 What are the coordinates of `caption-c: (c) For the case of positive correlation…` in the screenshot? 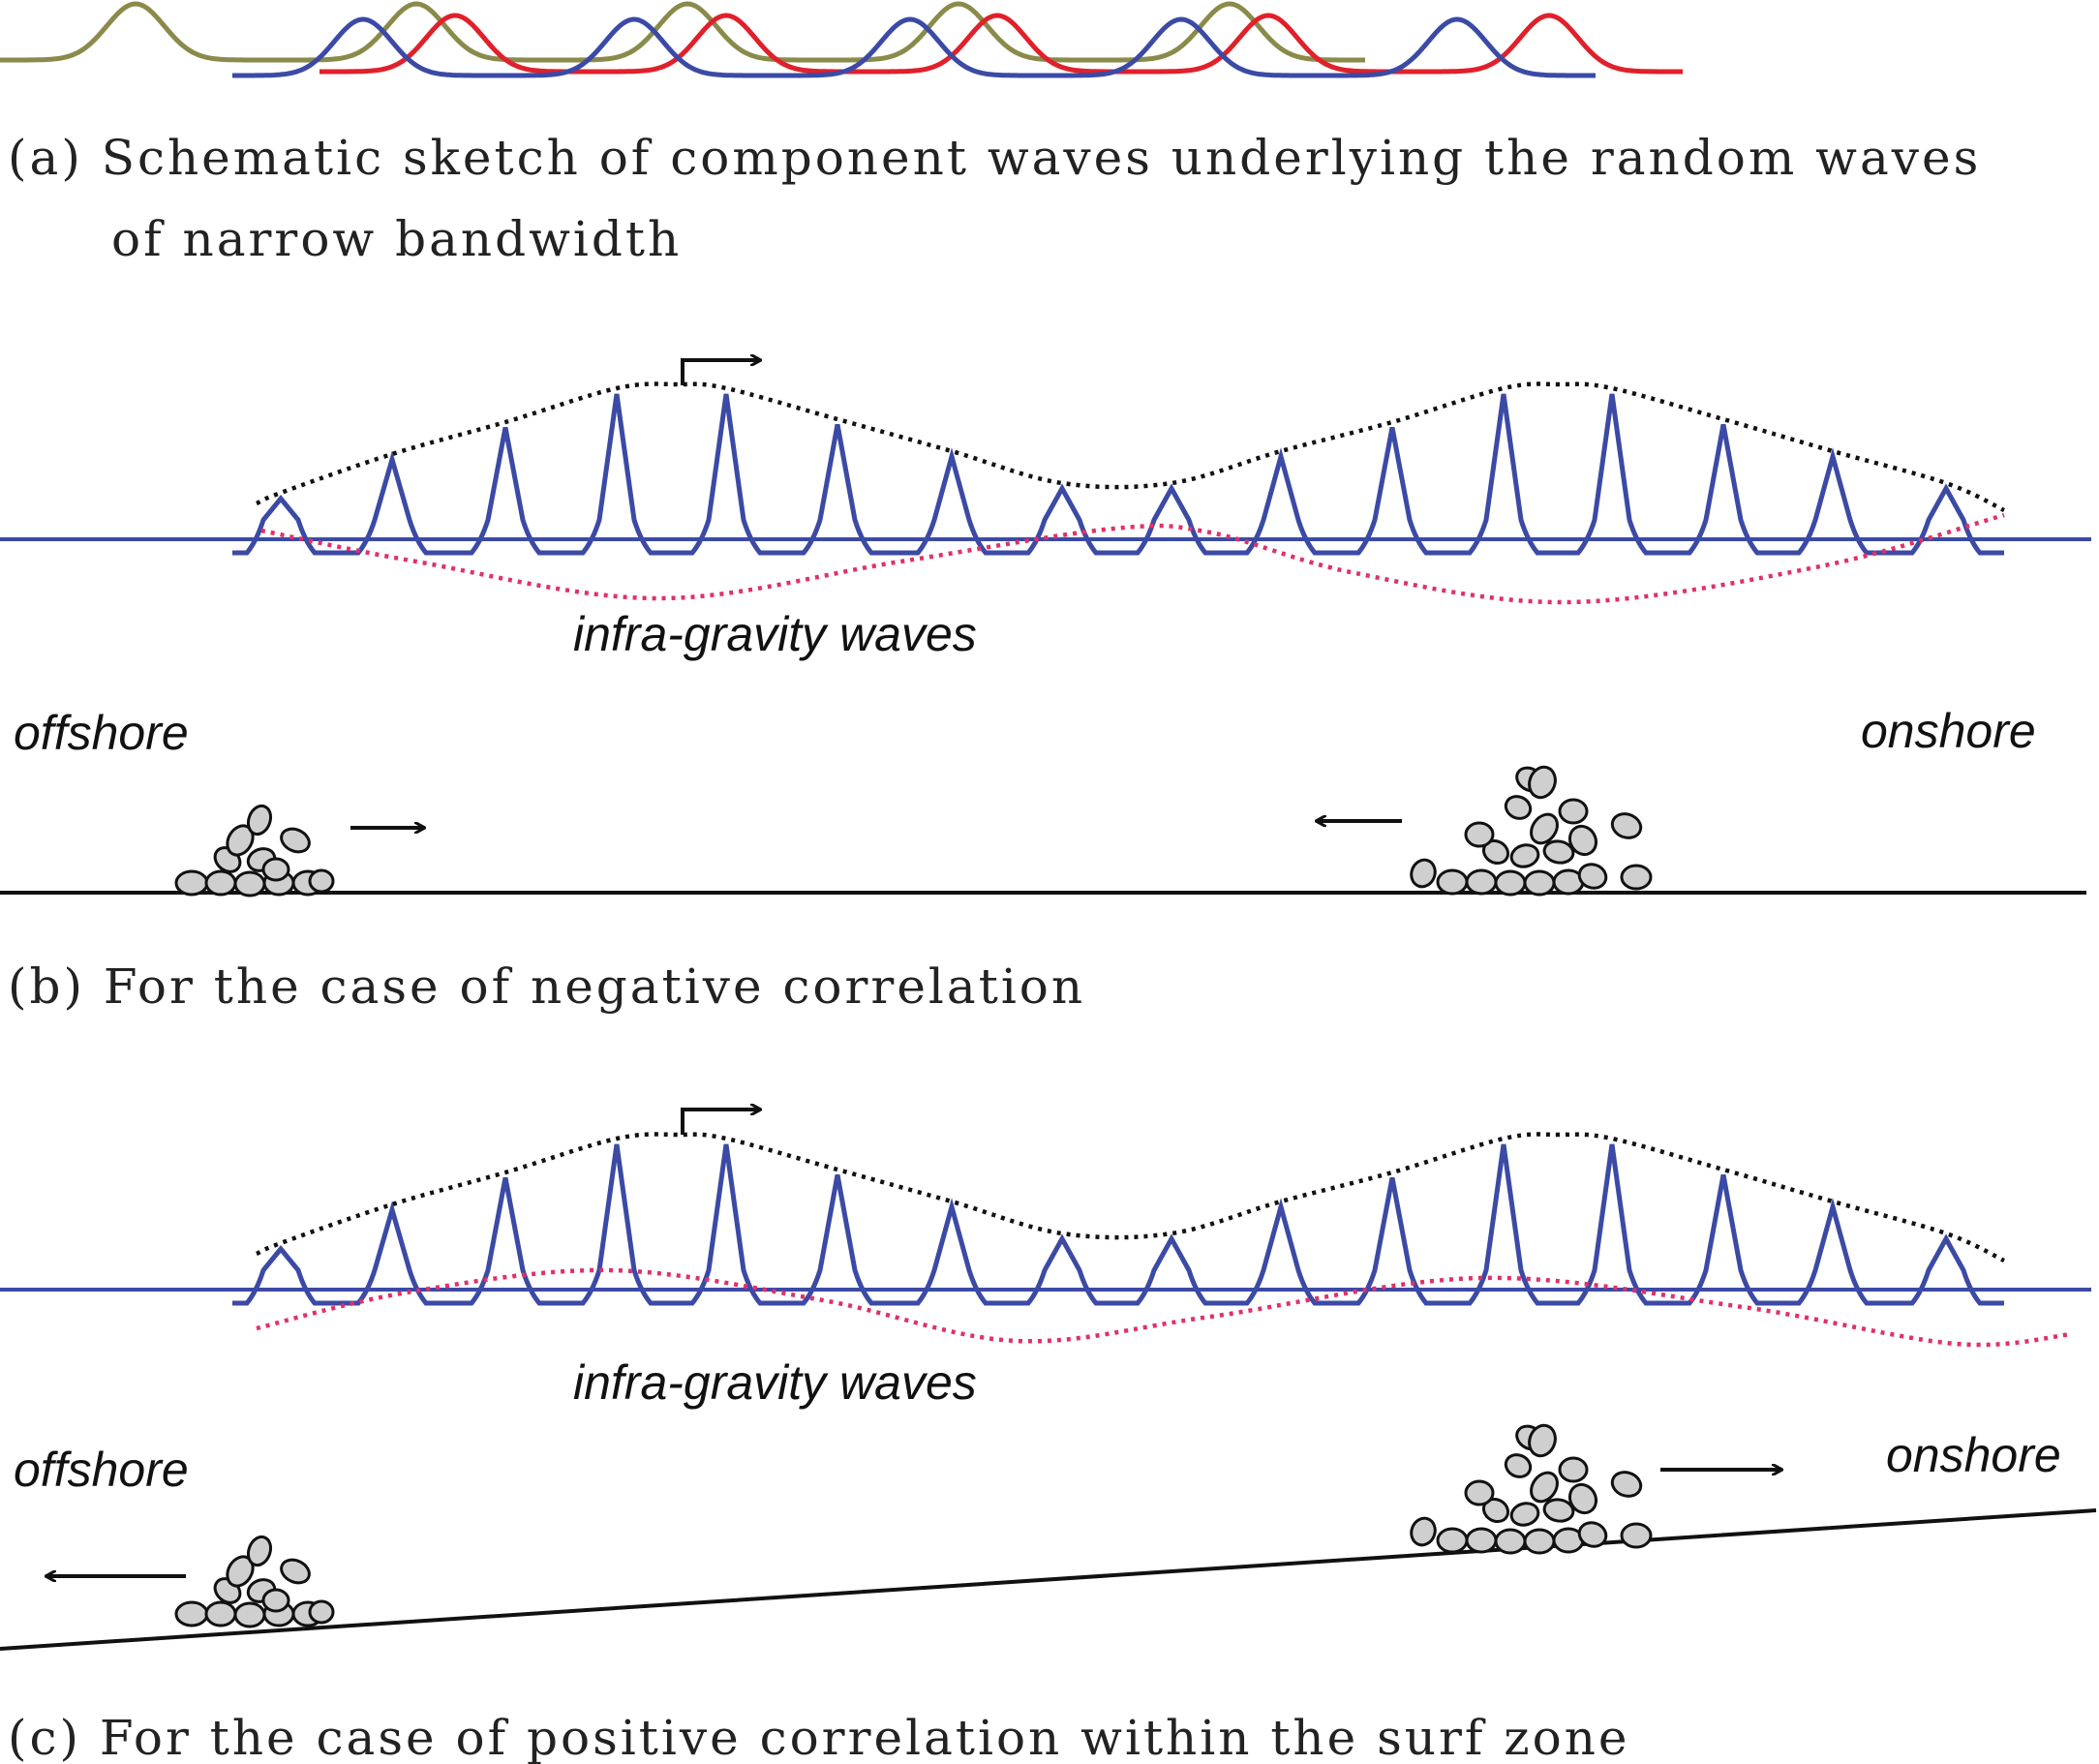 It's located at (819, 1737).